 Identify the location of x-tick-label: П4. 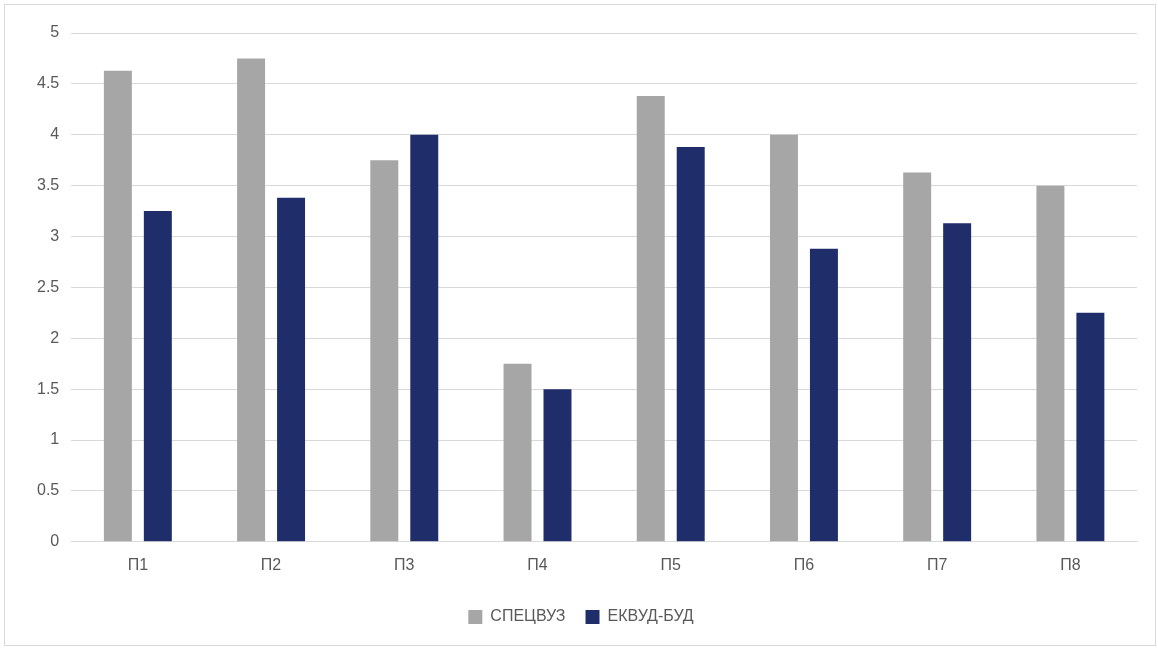
(537, 564).